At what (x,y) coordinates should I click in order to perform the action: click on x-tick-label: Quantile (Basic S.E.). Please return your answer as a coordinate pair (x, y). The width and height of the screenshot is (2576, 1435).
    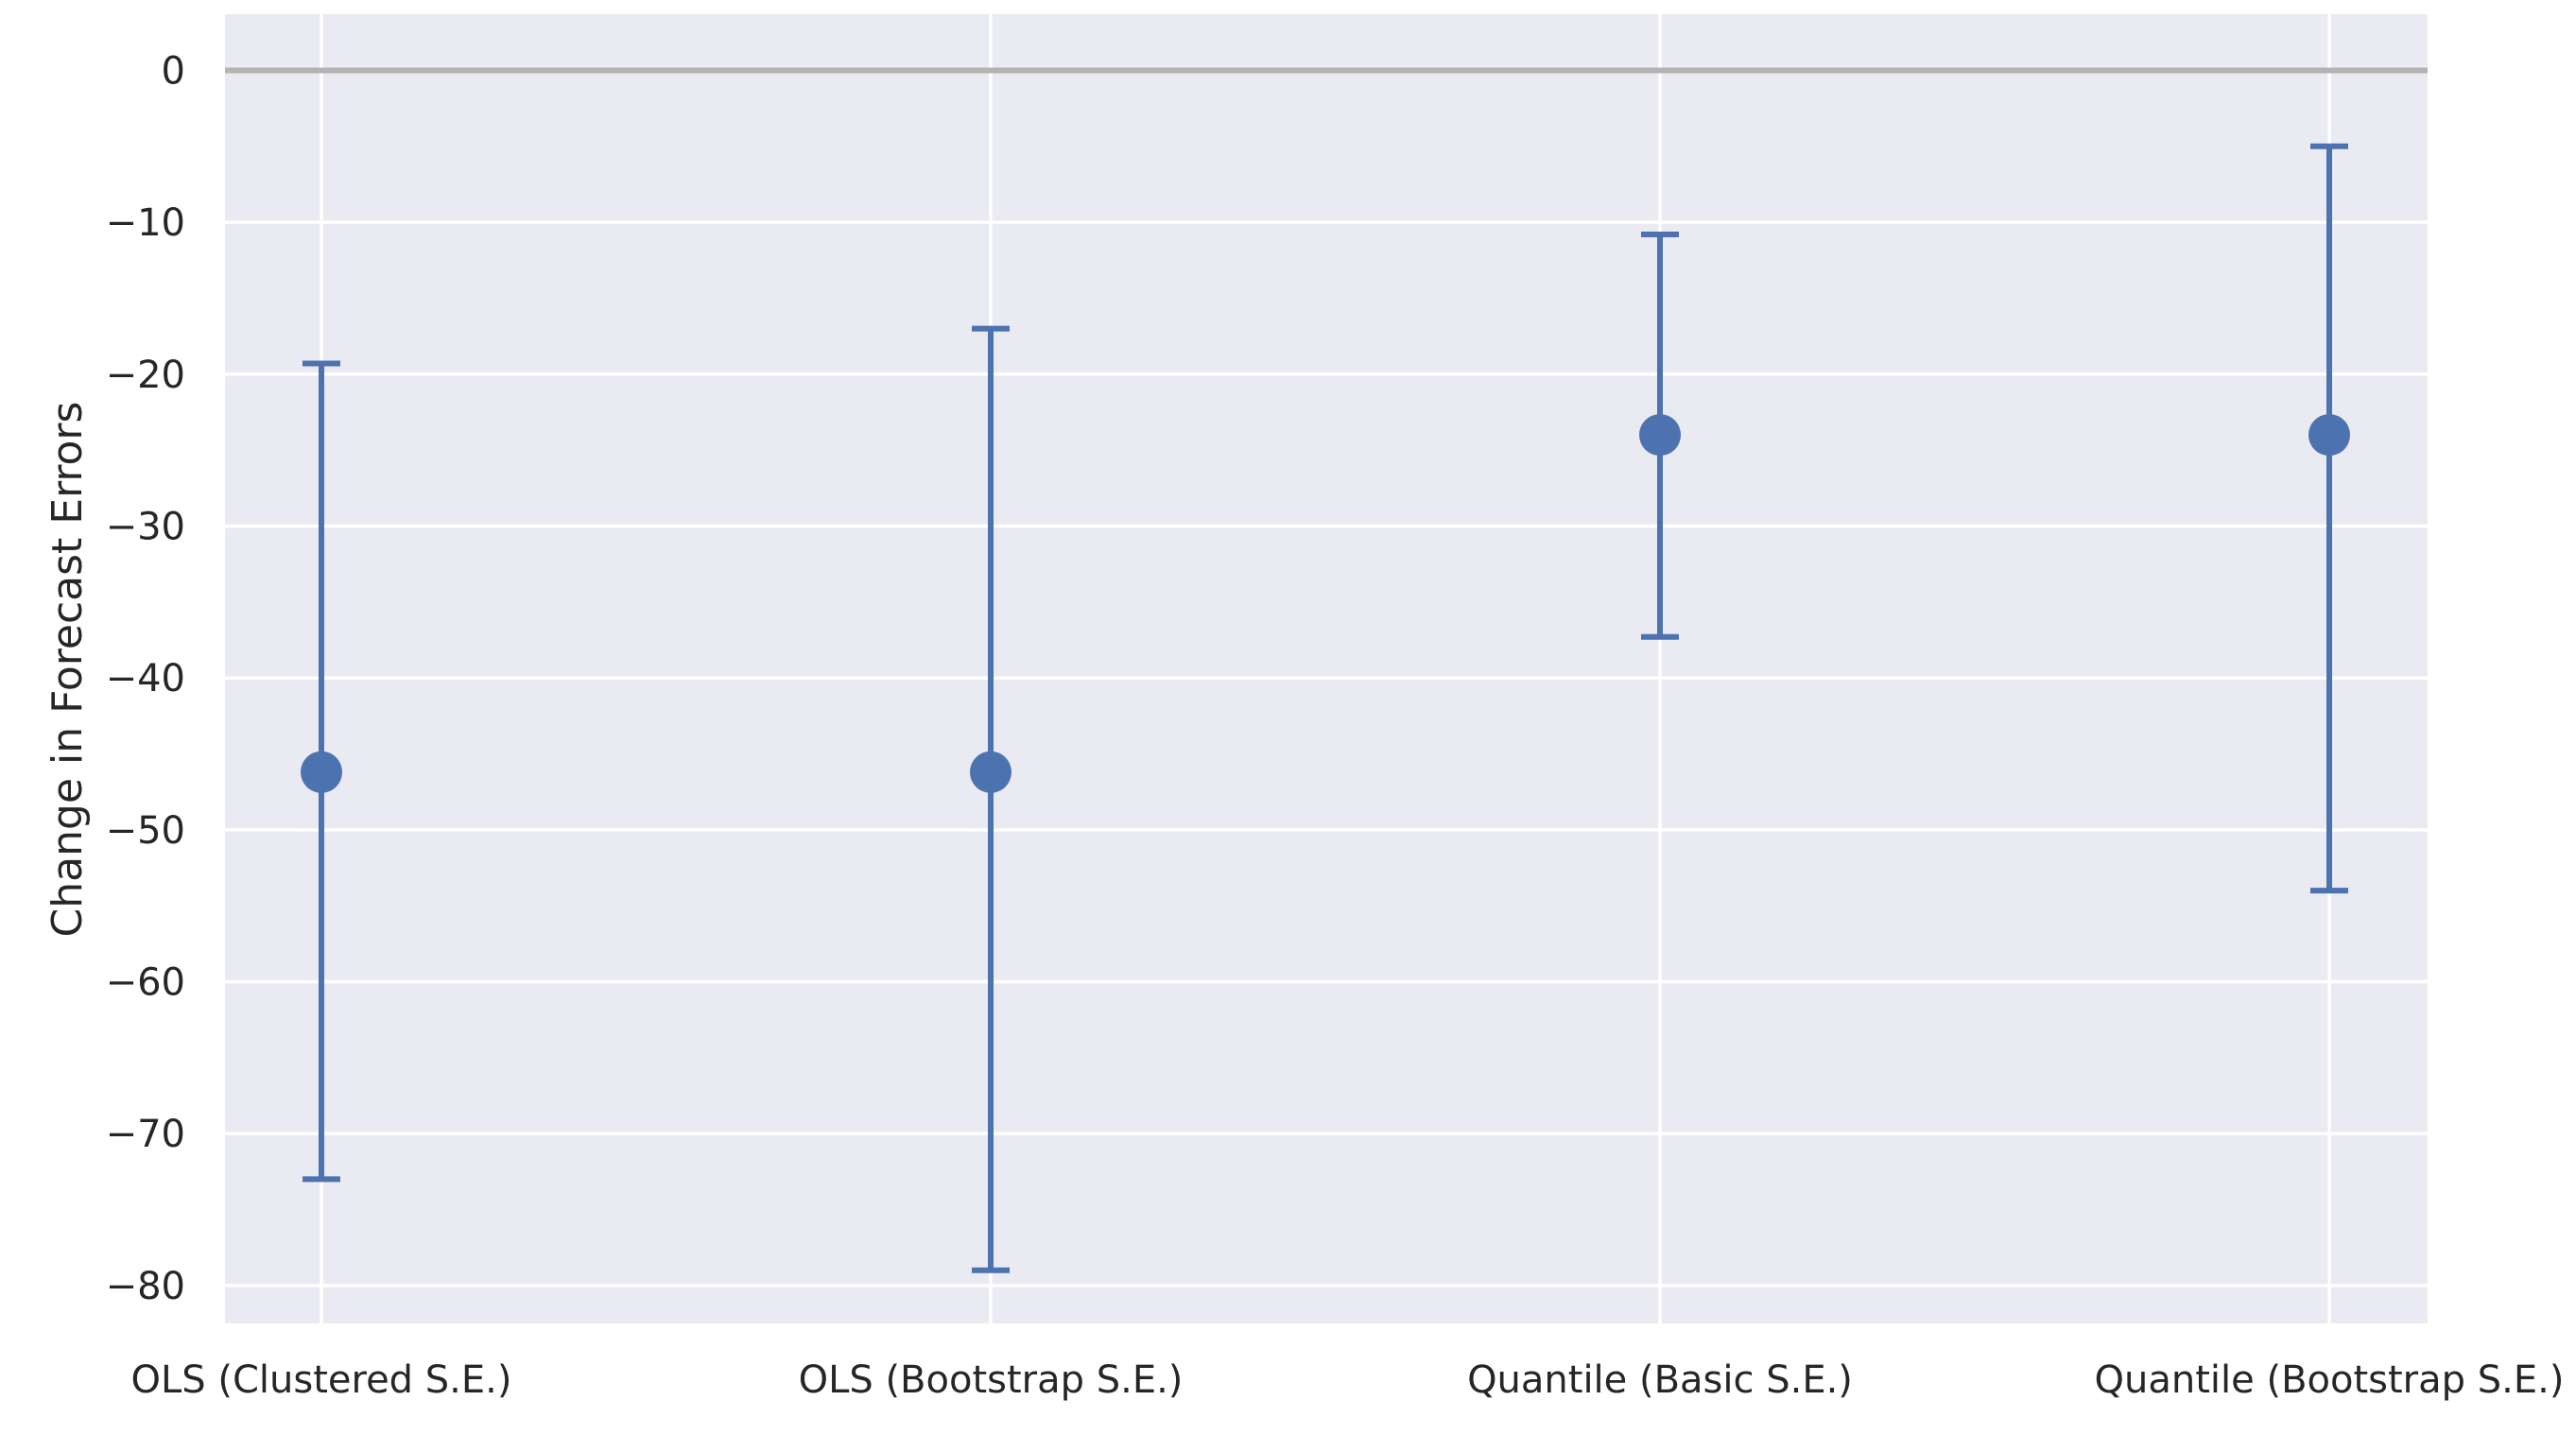
    Looking at the image, I should click on (1660, 1380).